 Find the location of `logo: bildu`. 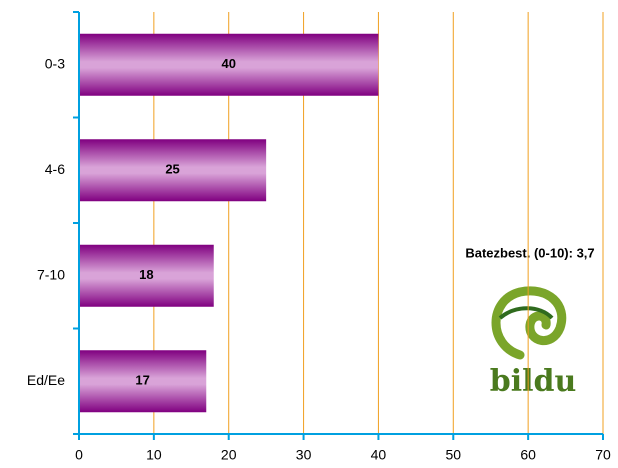

logo: bildu is located at coordinates (533, 342).